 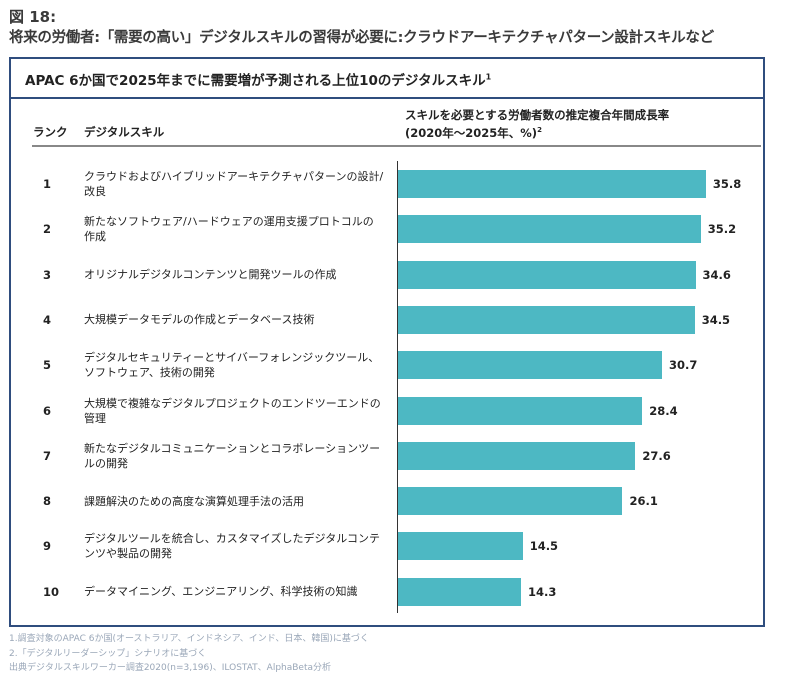 What do you see at coordinates (50, 132) in the screenshot?
I see `column-header-rank: ランク` at bounding box center [50, 132].